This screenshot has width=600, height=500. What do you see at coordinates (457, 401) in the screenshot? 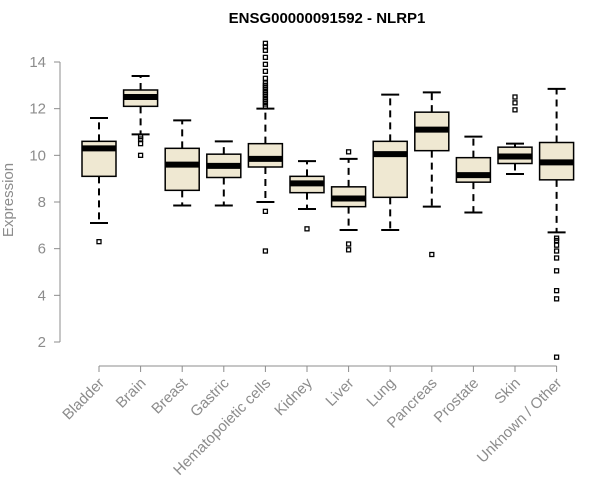
I see `x-tick-label: Prostate` at bounding box center [457, 401].